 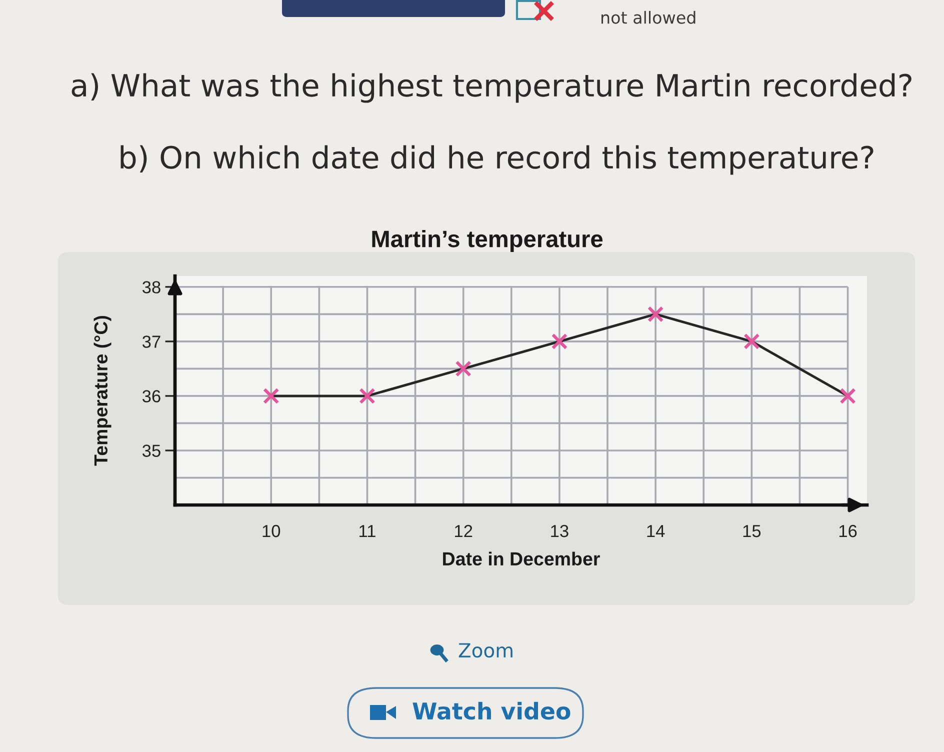 What do you see at coordinates (848, 531) in the screenshot?
I see `x-tick-label: 16` at bounding box center [848, 531].